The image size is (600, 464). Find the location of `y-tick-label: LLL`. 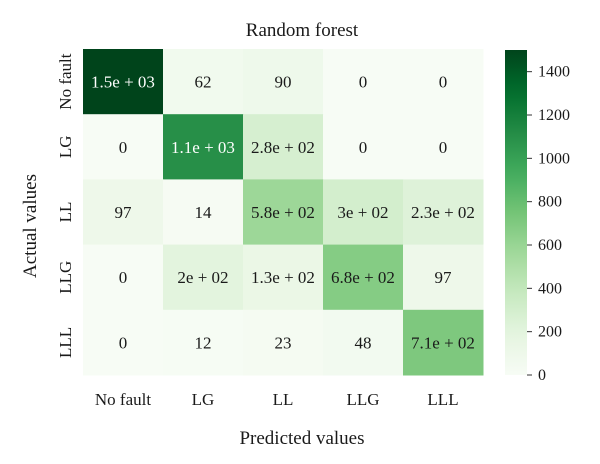

y-tick-label: LLL is located at coordinates (65, 342).